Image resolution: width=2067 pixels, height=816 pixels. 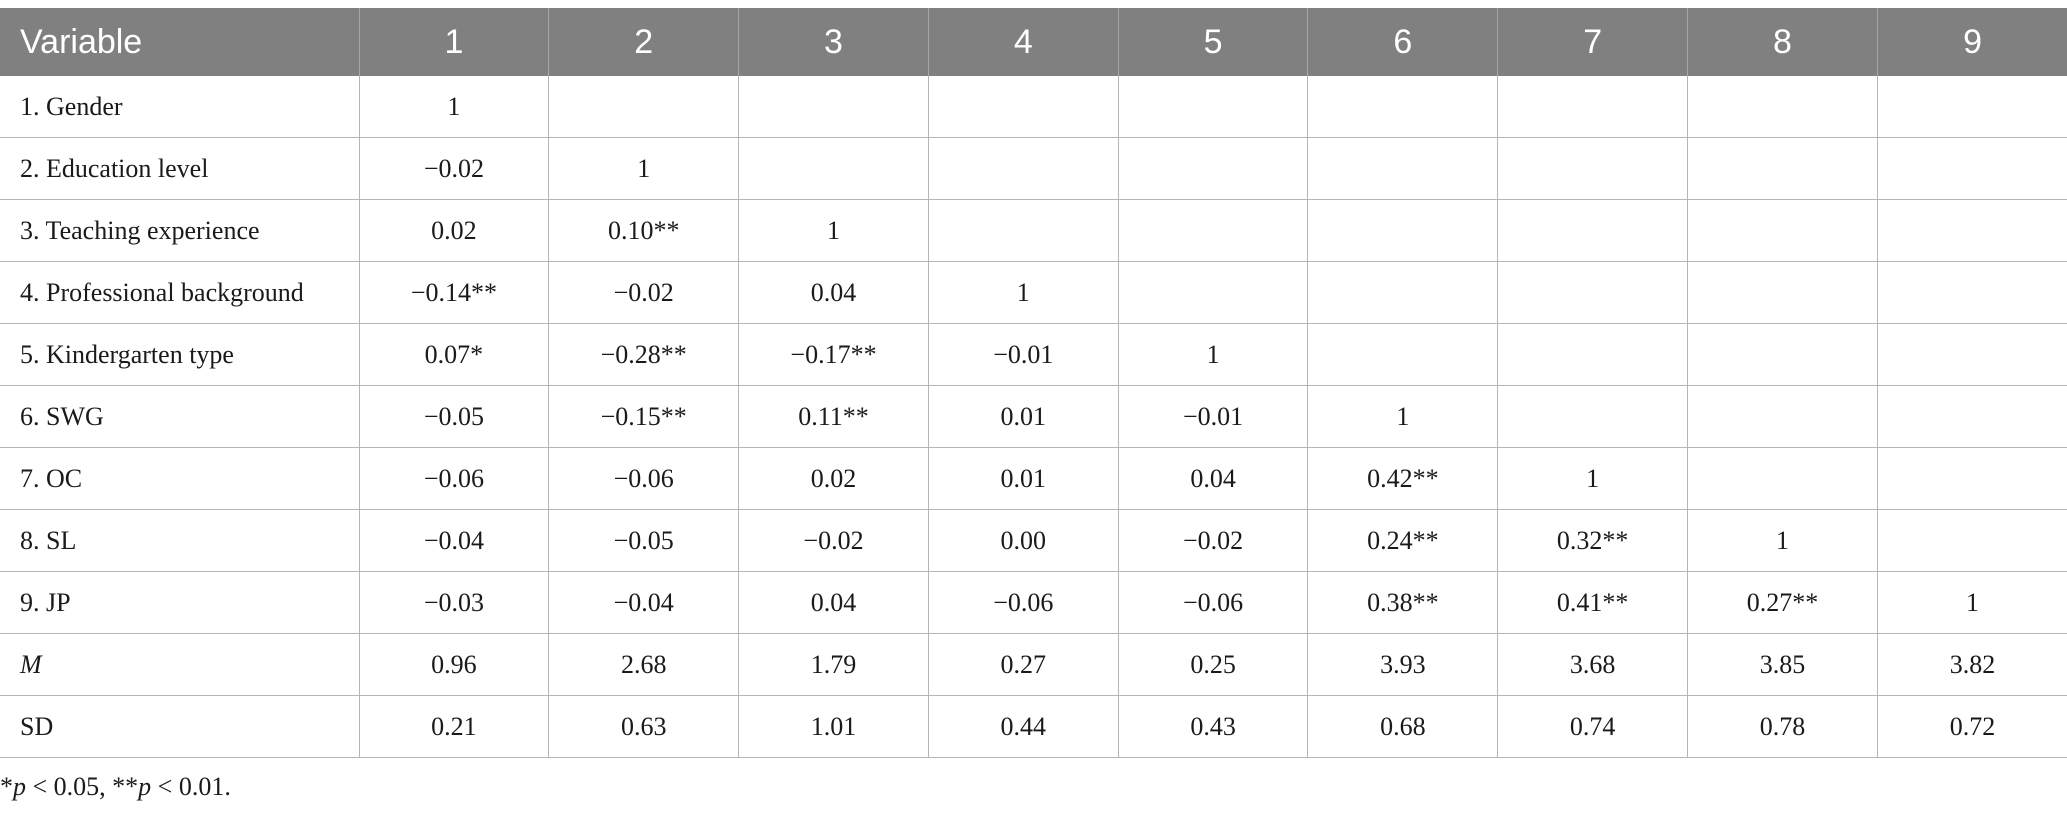 I want to click on header-row: Variable 1 2 3 4 5 6 7 8 9, so click(x=1033, y=42).